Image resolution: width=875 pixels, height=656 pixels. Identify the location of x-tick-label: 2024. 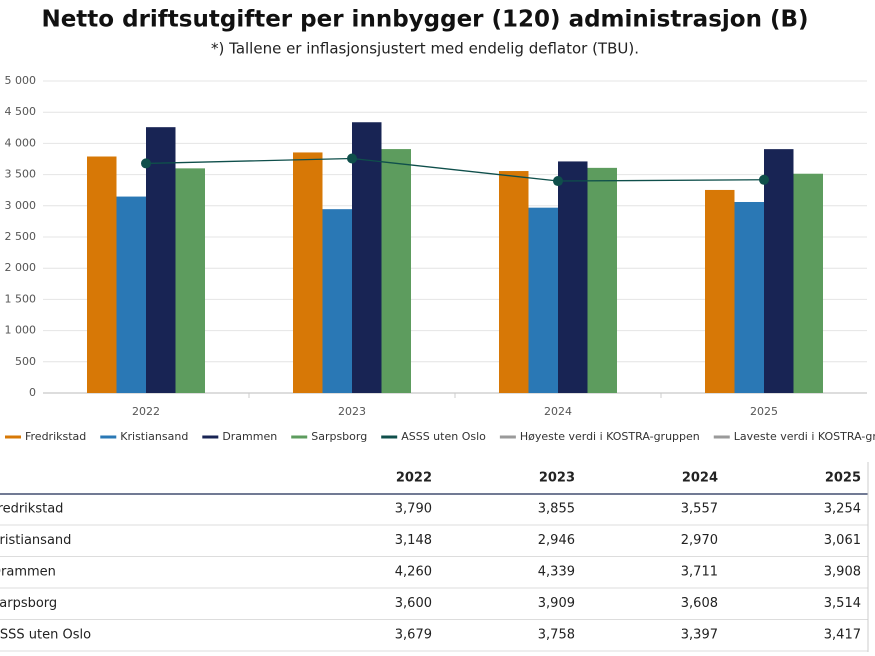
(558, 411).